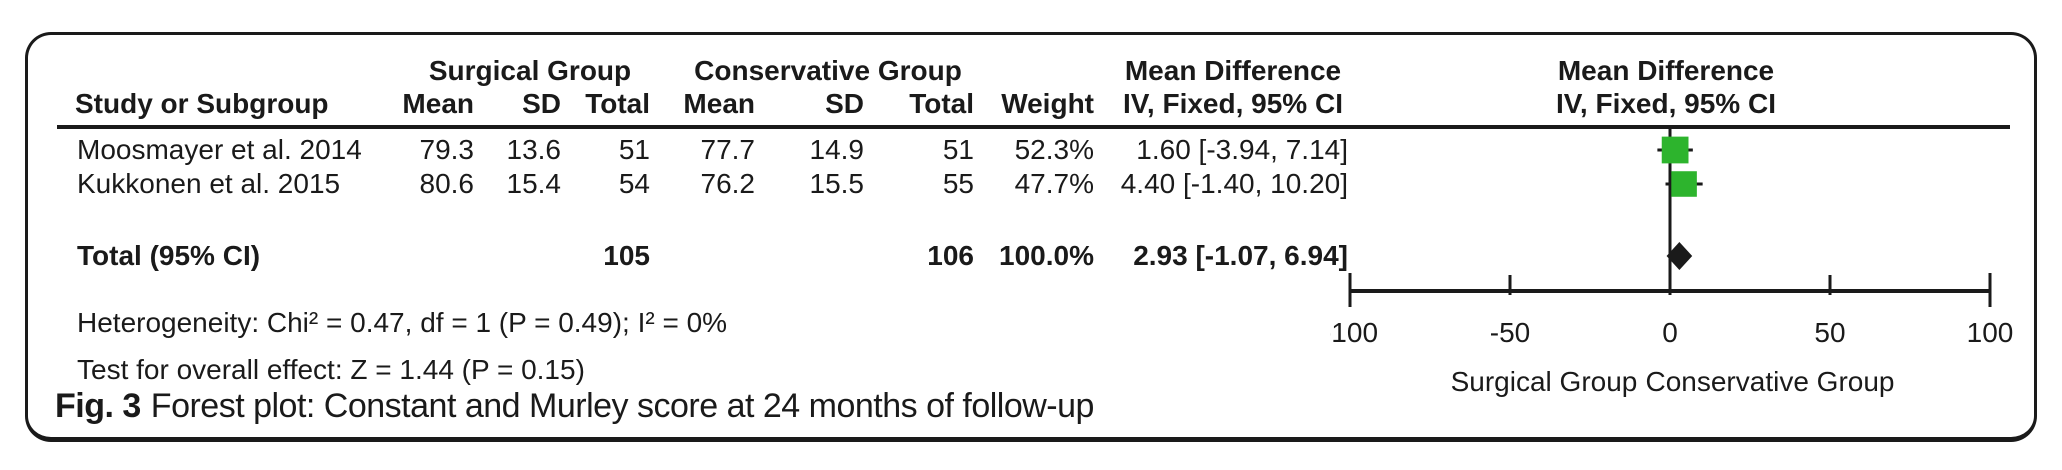 The height and width of the screenshot is (470, 2062). Describe the element at coordinates (728, 149) in the screenshot. I see `cell-mean-2: 77.7` at that location.